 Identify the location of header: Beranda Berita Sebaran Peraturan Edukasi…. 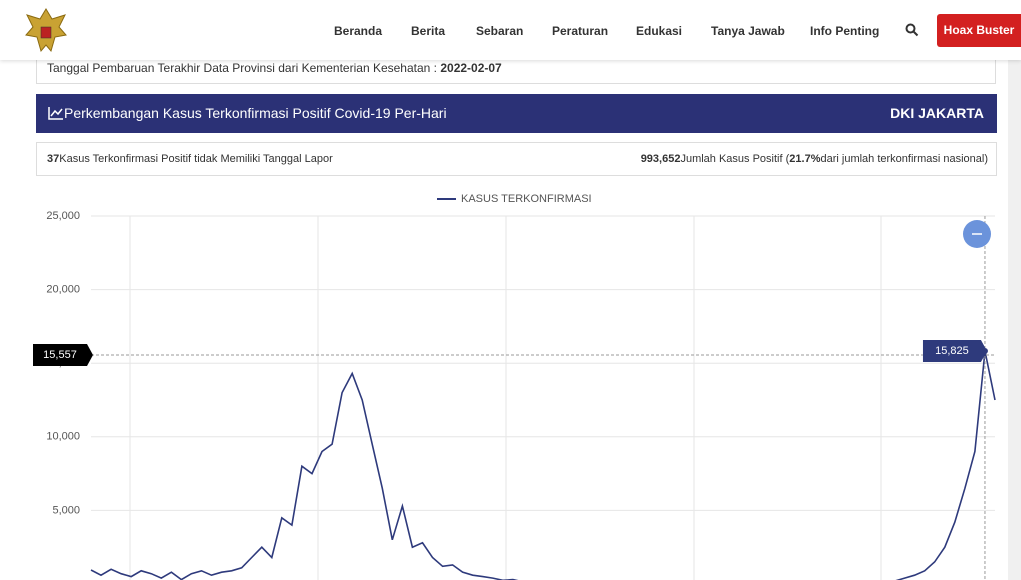
(510, 30).